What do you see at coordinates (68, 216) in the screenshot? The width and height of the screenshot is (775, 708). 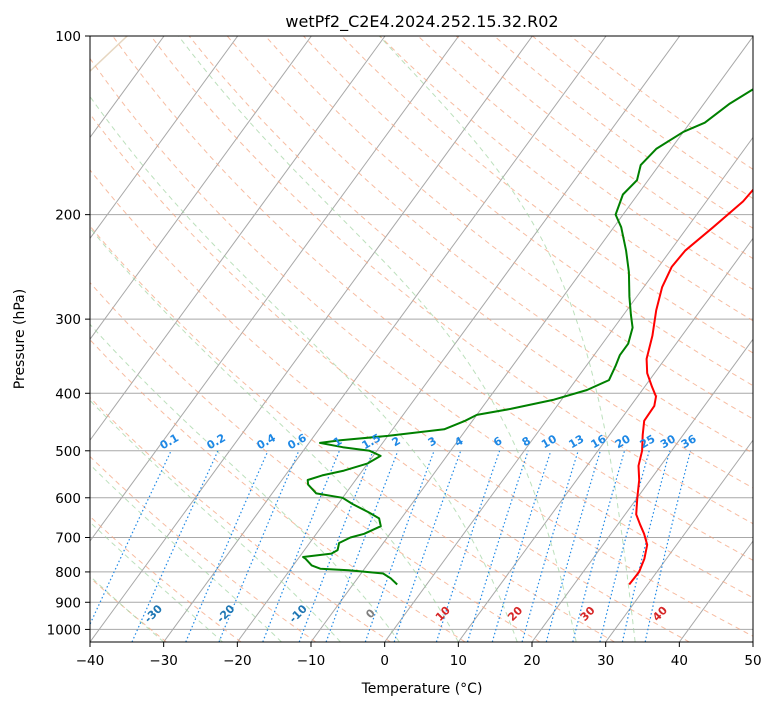 I see `y-tick-label: 200` at bounding box center [68, 216].